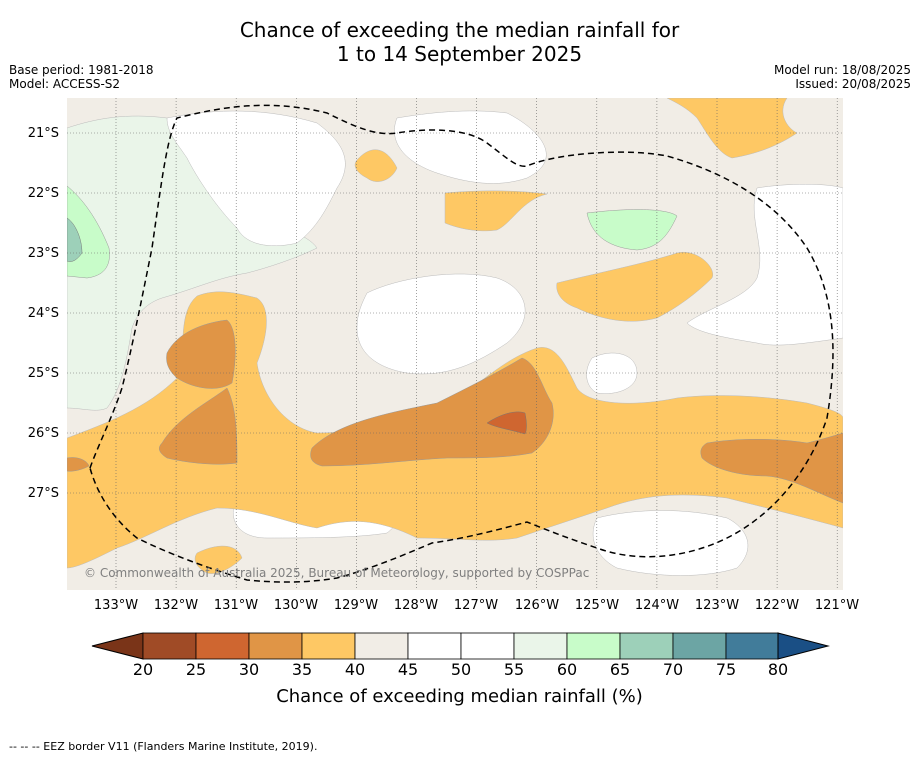 Image resolution: width=919 pixels, height=758 pixels. I want to click on lon-label: 128°W, so click(416, 605).